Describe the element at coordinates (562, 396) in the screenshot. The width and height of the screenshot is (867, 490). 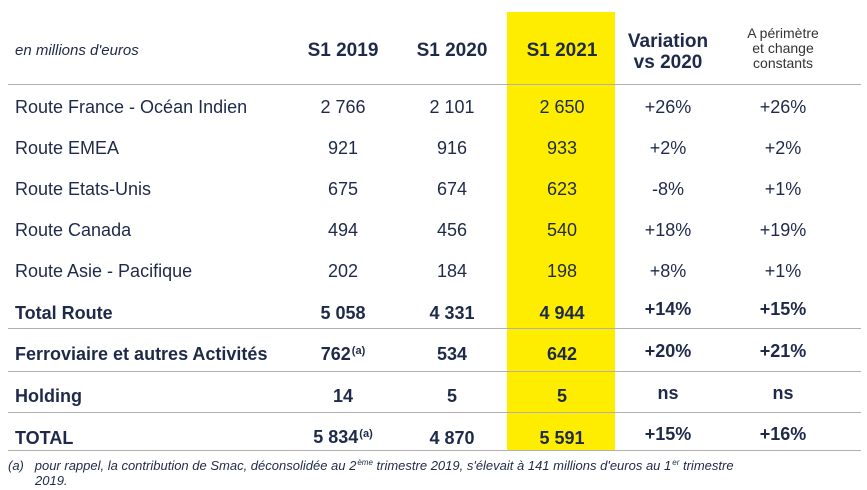
I see `row-s1-2021: 5` at that location.